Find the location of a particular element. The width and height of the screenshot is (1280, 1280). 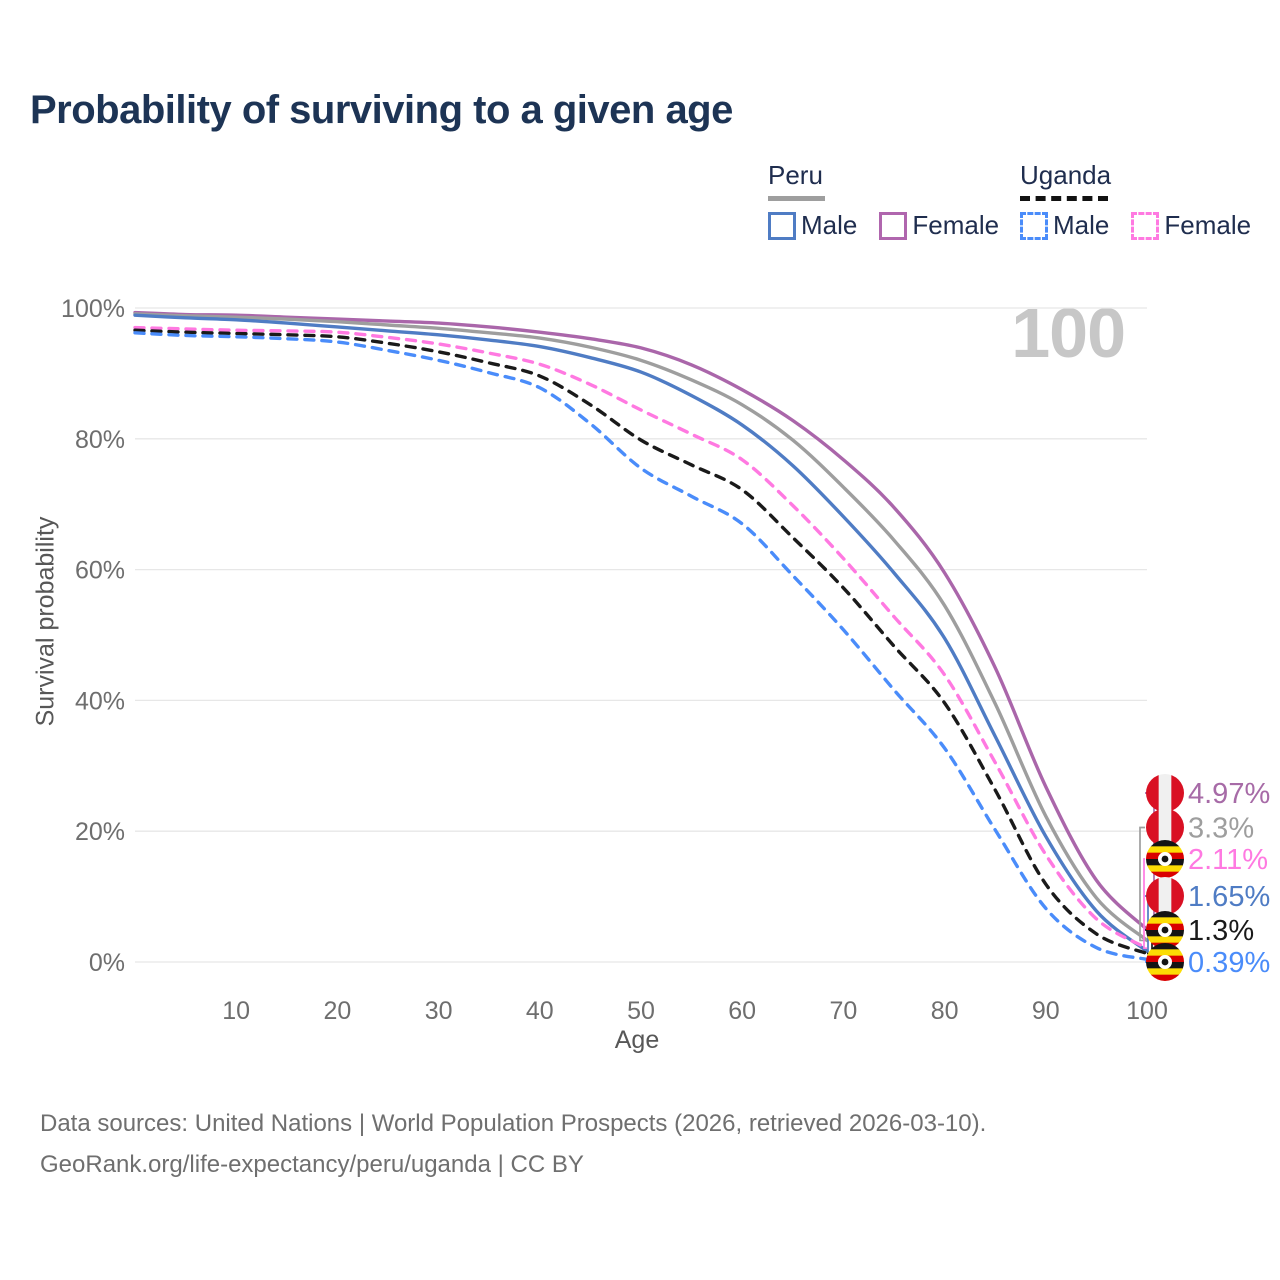

uganda-line-sample is located at coordinates (1064, 198).